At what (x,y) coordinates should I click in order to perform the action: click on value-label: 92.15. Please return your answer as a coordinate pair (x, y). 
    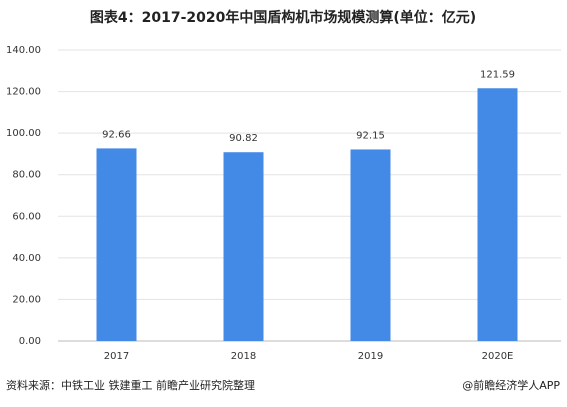
    Looking at the image, I should click on (370, 135).